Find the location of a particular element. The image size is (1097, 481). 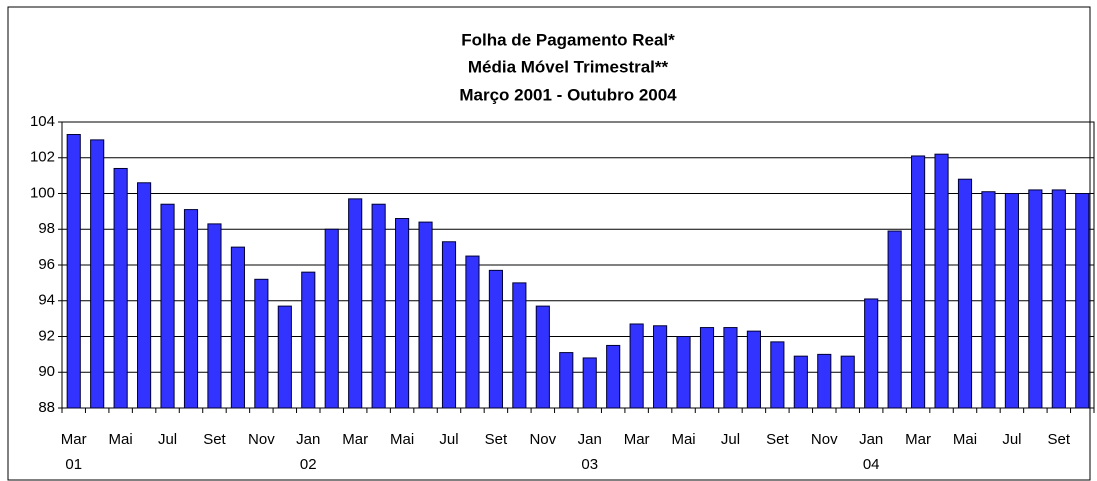

x-group-label: 01 is located at coordinates (73, 464).